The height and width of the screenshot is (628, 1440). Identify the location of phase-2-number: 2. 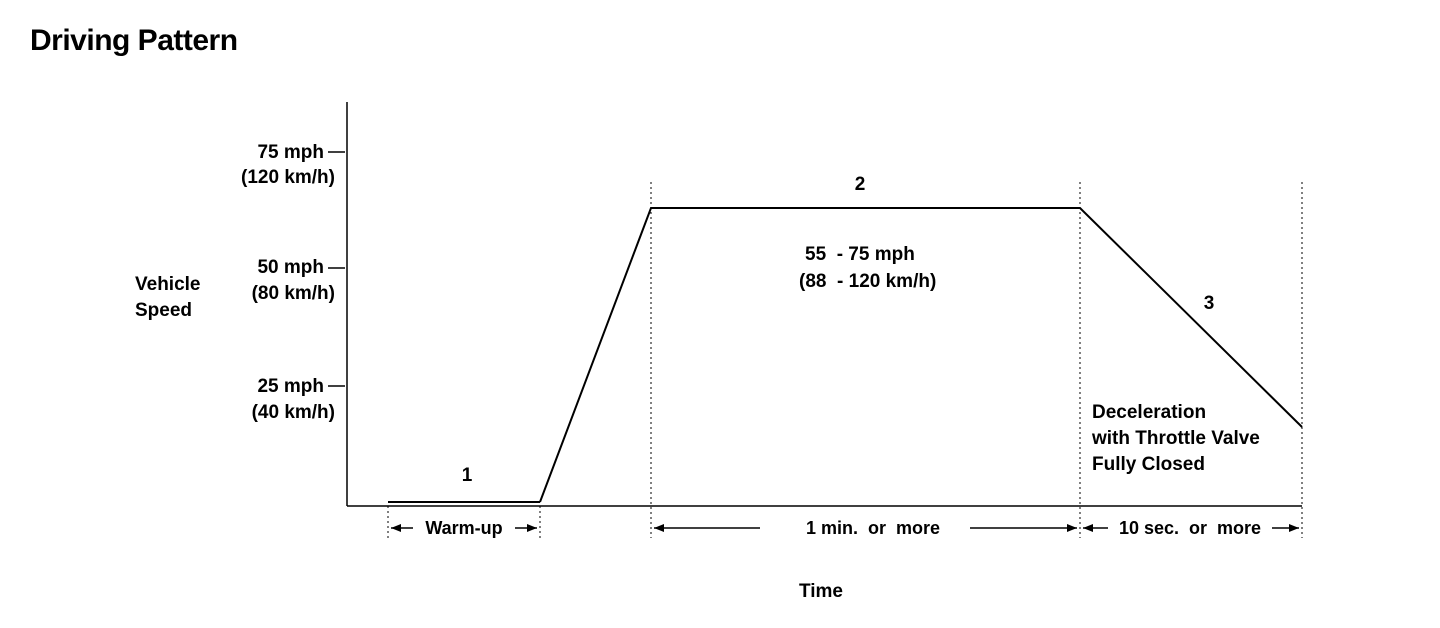
(860, 184).